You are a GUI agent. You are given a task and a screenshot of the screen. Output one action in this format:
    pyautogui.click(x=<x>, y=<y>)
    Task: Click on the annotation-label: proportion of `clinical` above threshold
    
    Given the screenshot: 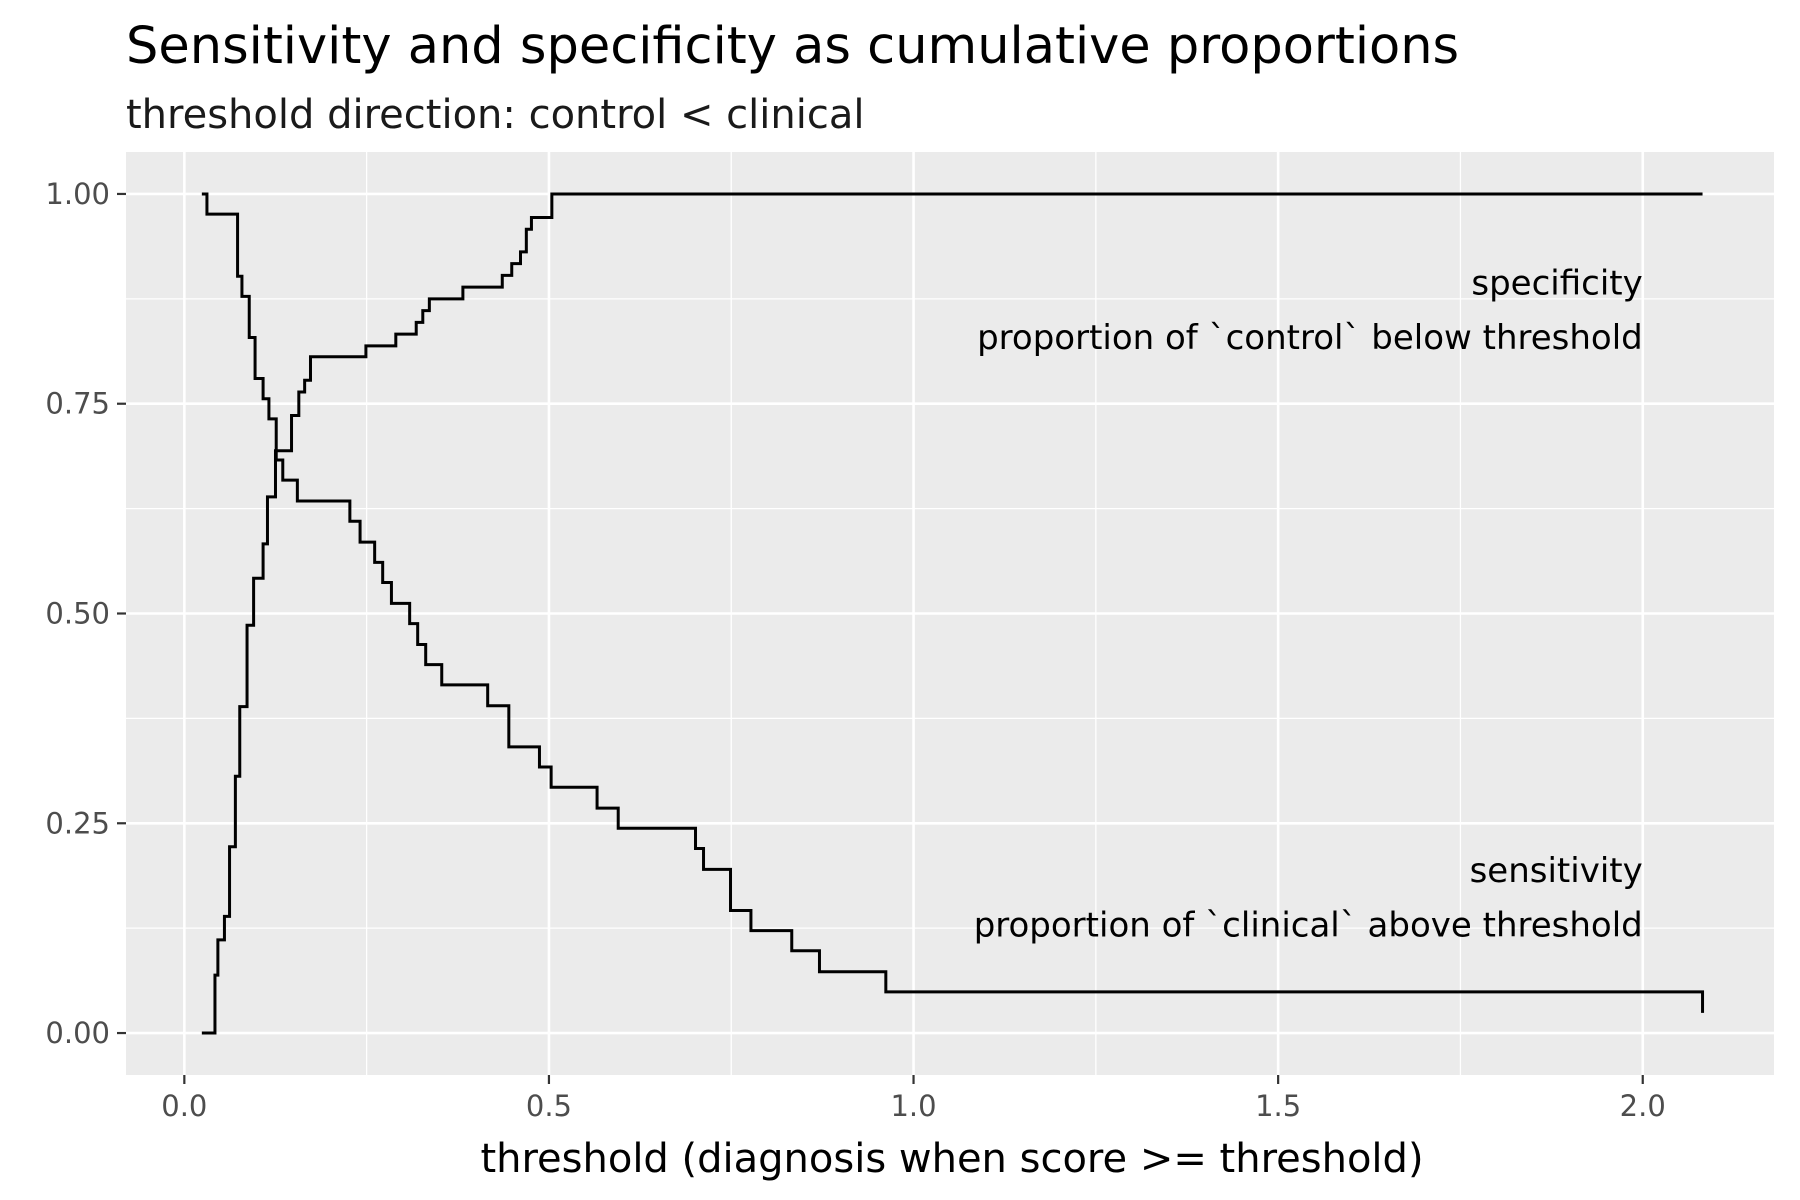 What is the action you would take?
    pyautogui.click(x=1308, y=926)
    